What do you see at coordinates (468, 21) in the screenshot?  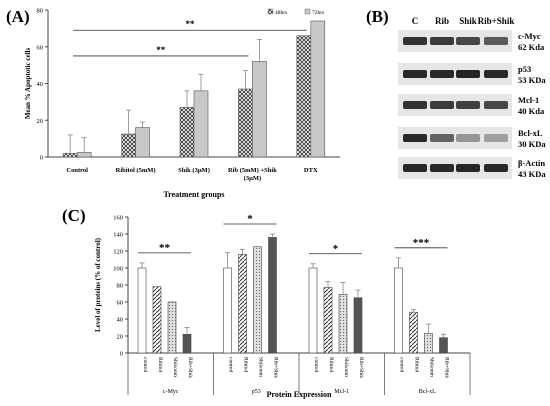 I see `blot-column-label: Shik` at bounding box center [468, 21].